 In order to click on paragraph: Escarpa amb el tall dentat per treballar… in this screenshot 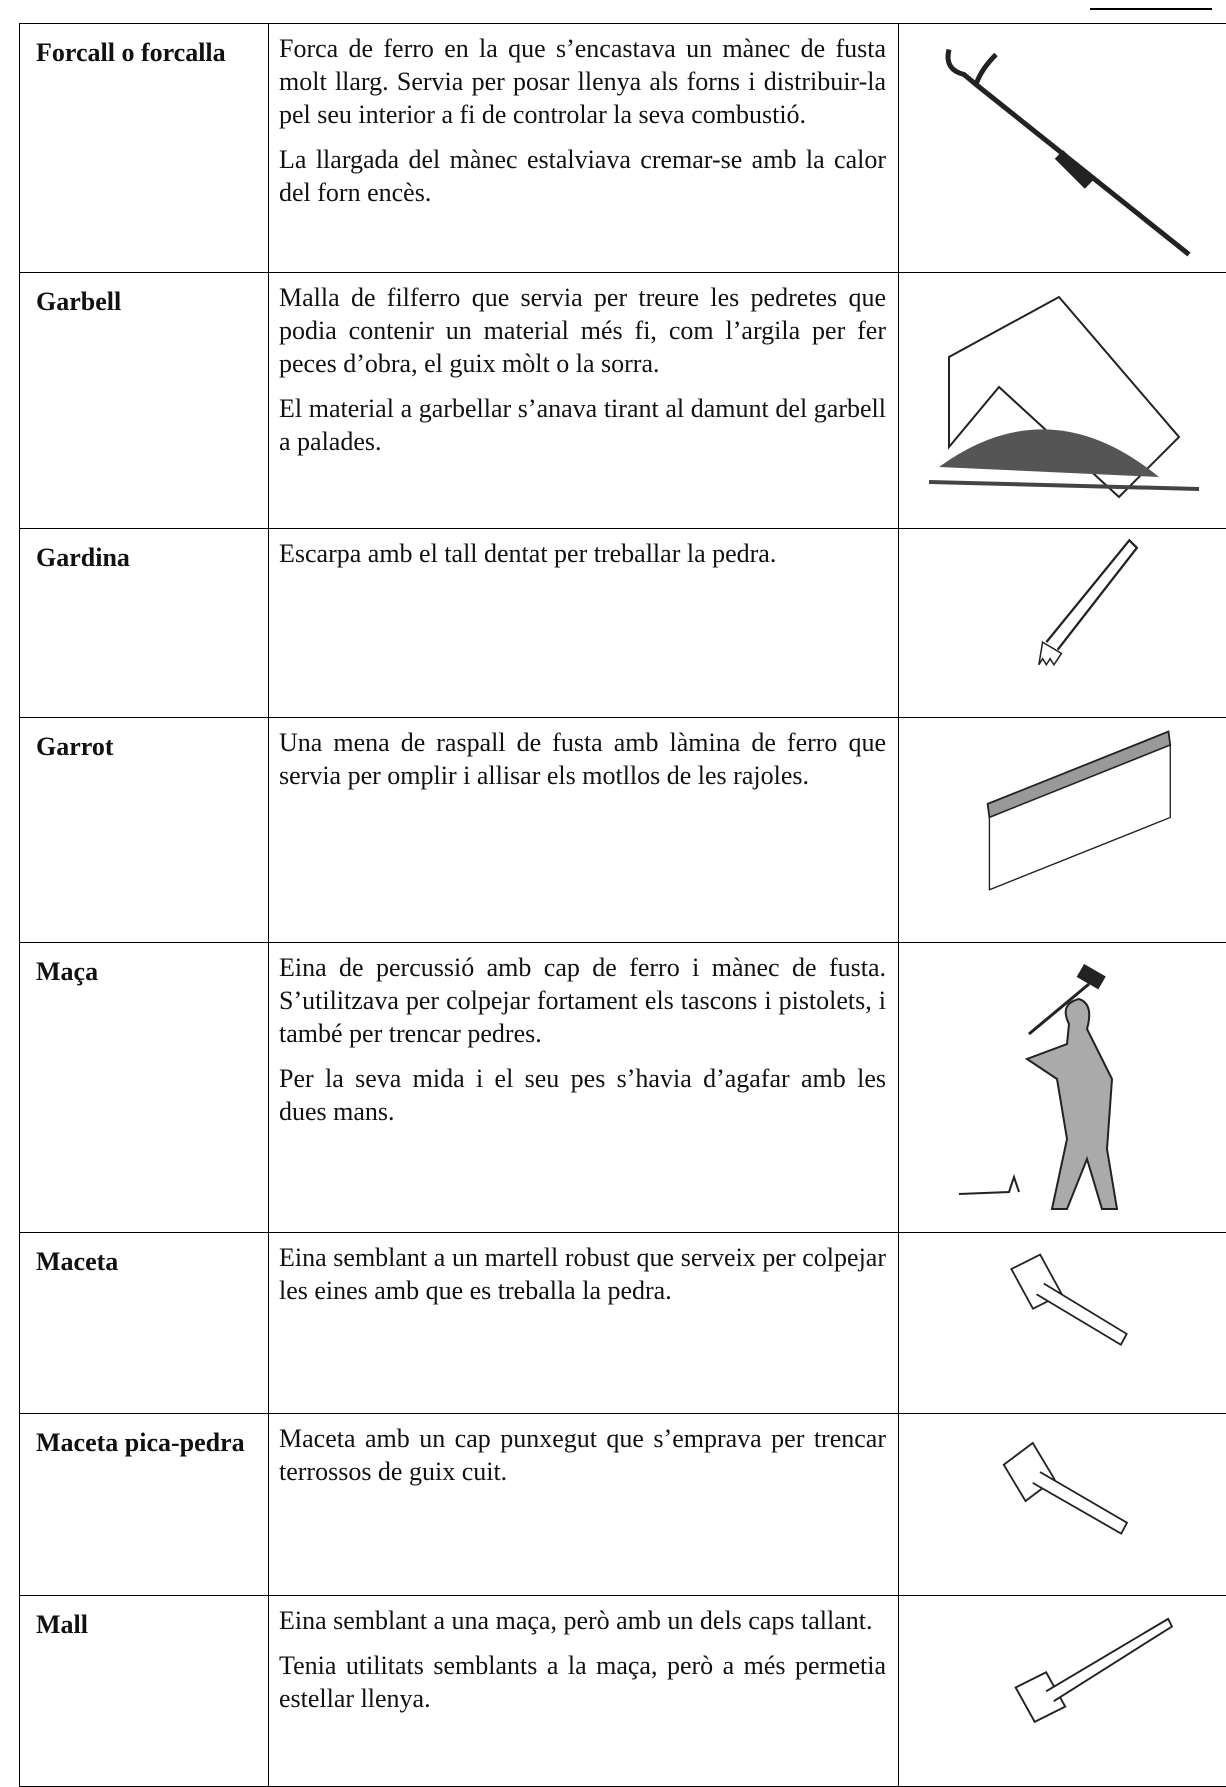, I will do `click(582, 553)`.